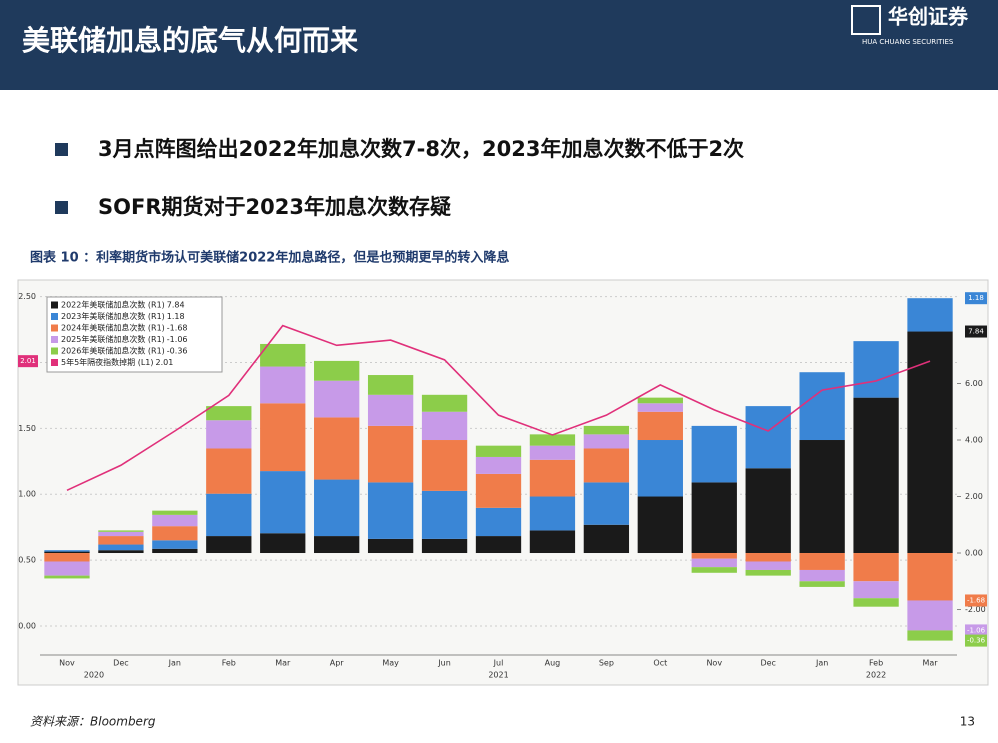  I want to click on y-tick-label: 0.50, so click(27, 560).